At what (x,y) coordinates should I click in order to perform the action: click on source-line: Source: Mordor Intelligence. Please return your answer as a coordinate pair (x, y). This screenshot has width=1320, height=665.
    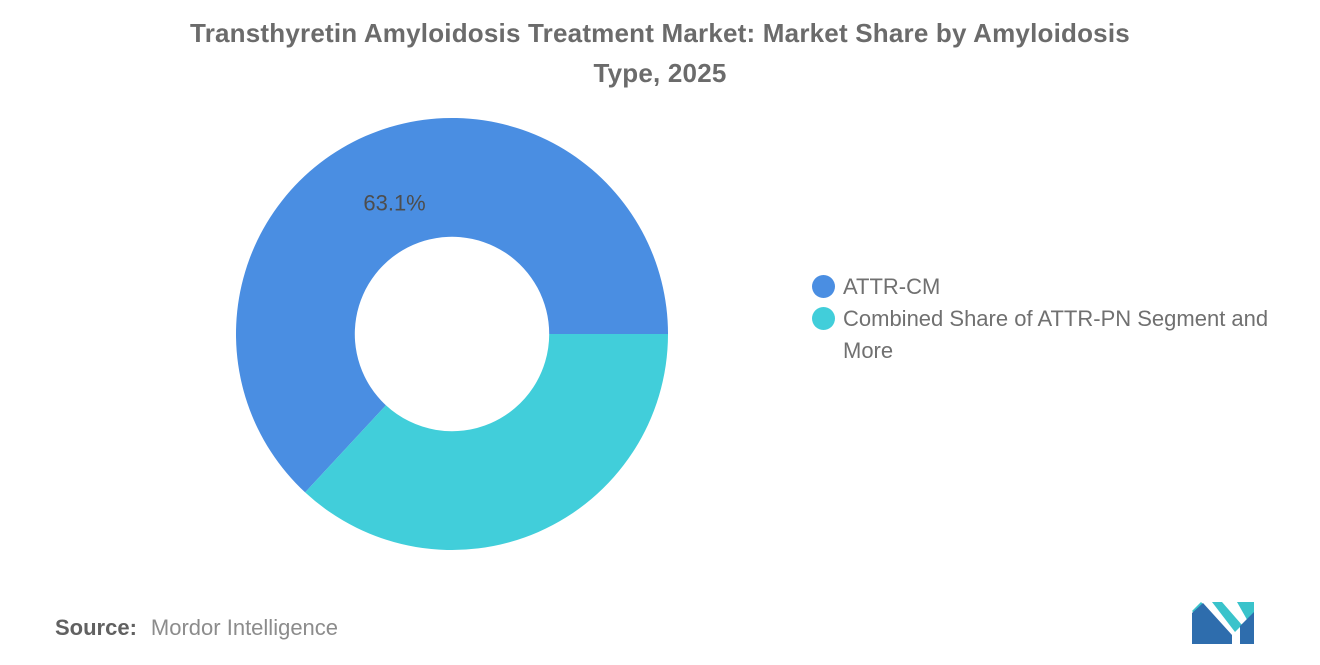
    Looking at the image, I should click on (196, 628).